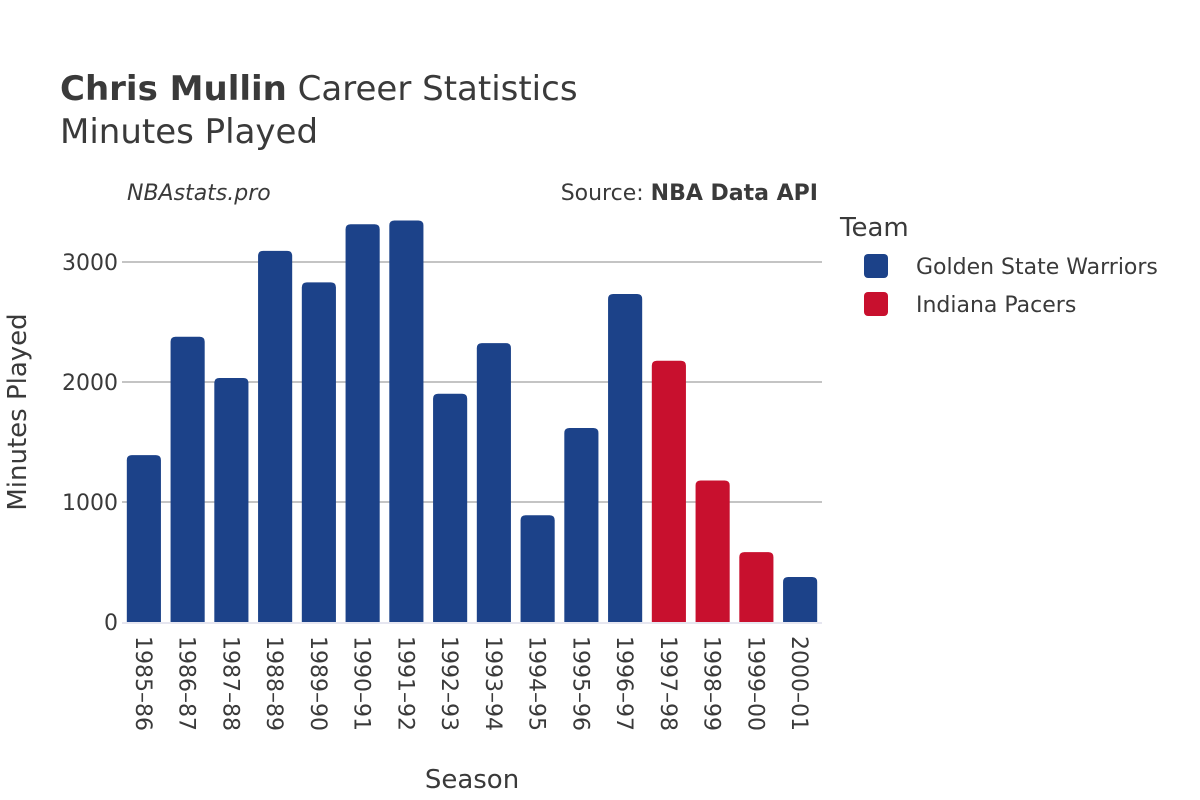  I want to click on bar-1986–87, so click(187, 479).